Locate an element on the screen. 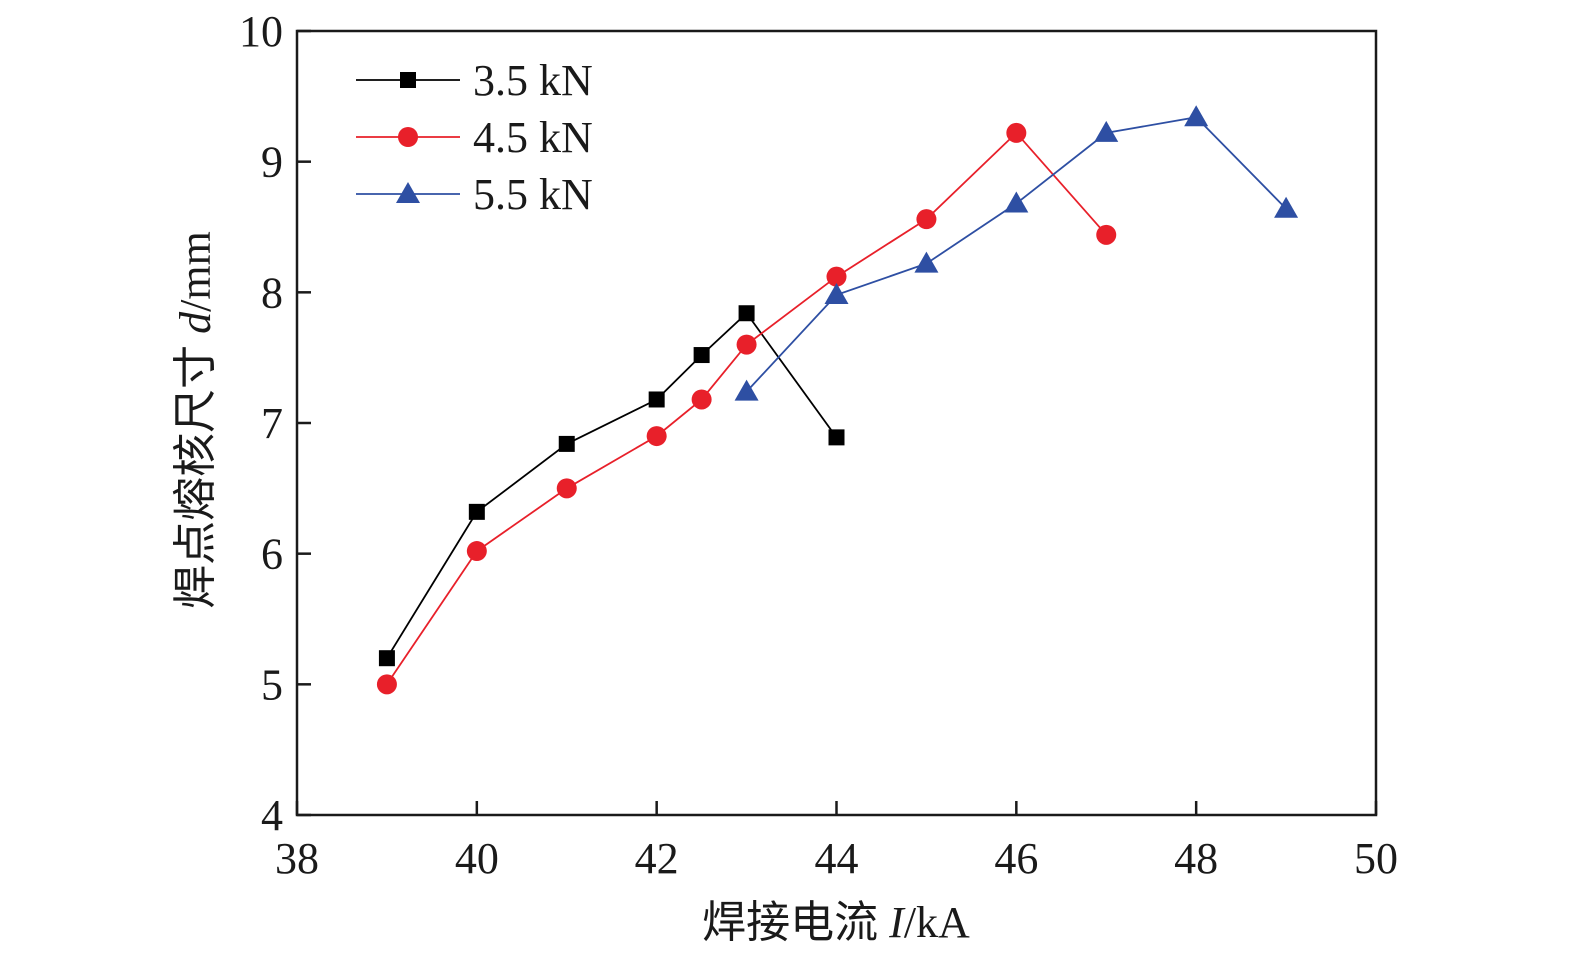  legend-entry-2: 4.5 kN is located at coordinates (474, 137).